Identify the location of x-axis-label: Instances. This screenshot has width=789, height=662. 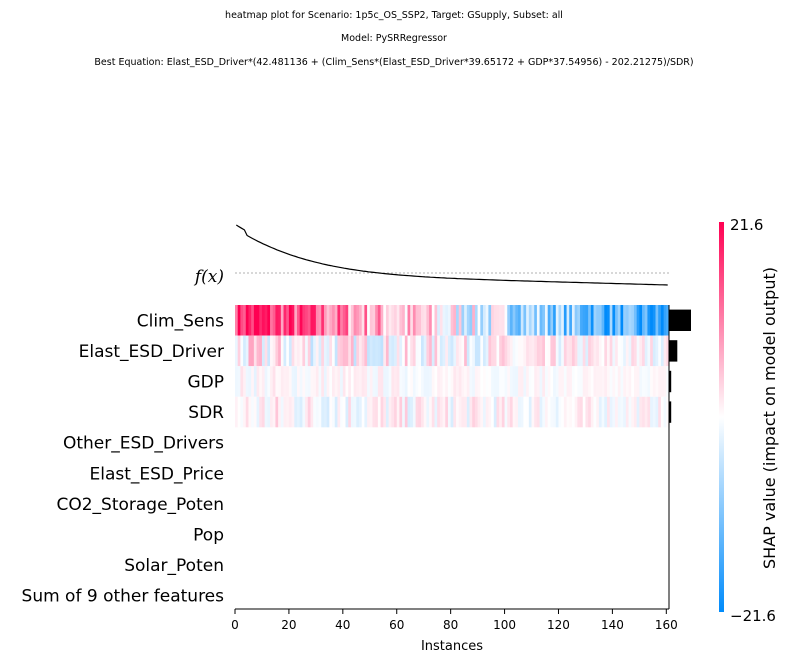
(452, 646).